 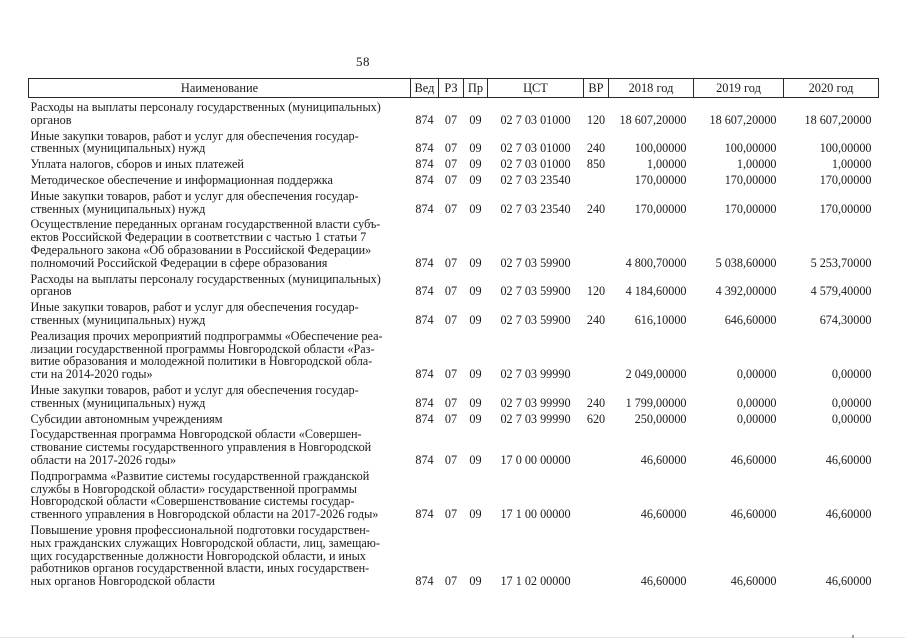 What do you see at coordinates (424, 88) in the screenshot?
I see `header-ved: Вед` at bounding box center [424, 88].